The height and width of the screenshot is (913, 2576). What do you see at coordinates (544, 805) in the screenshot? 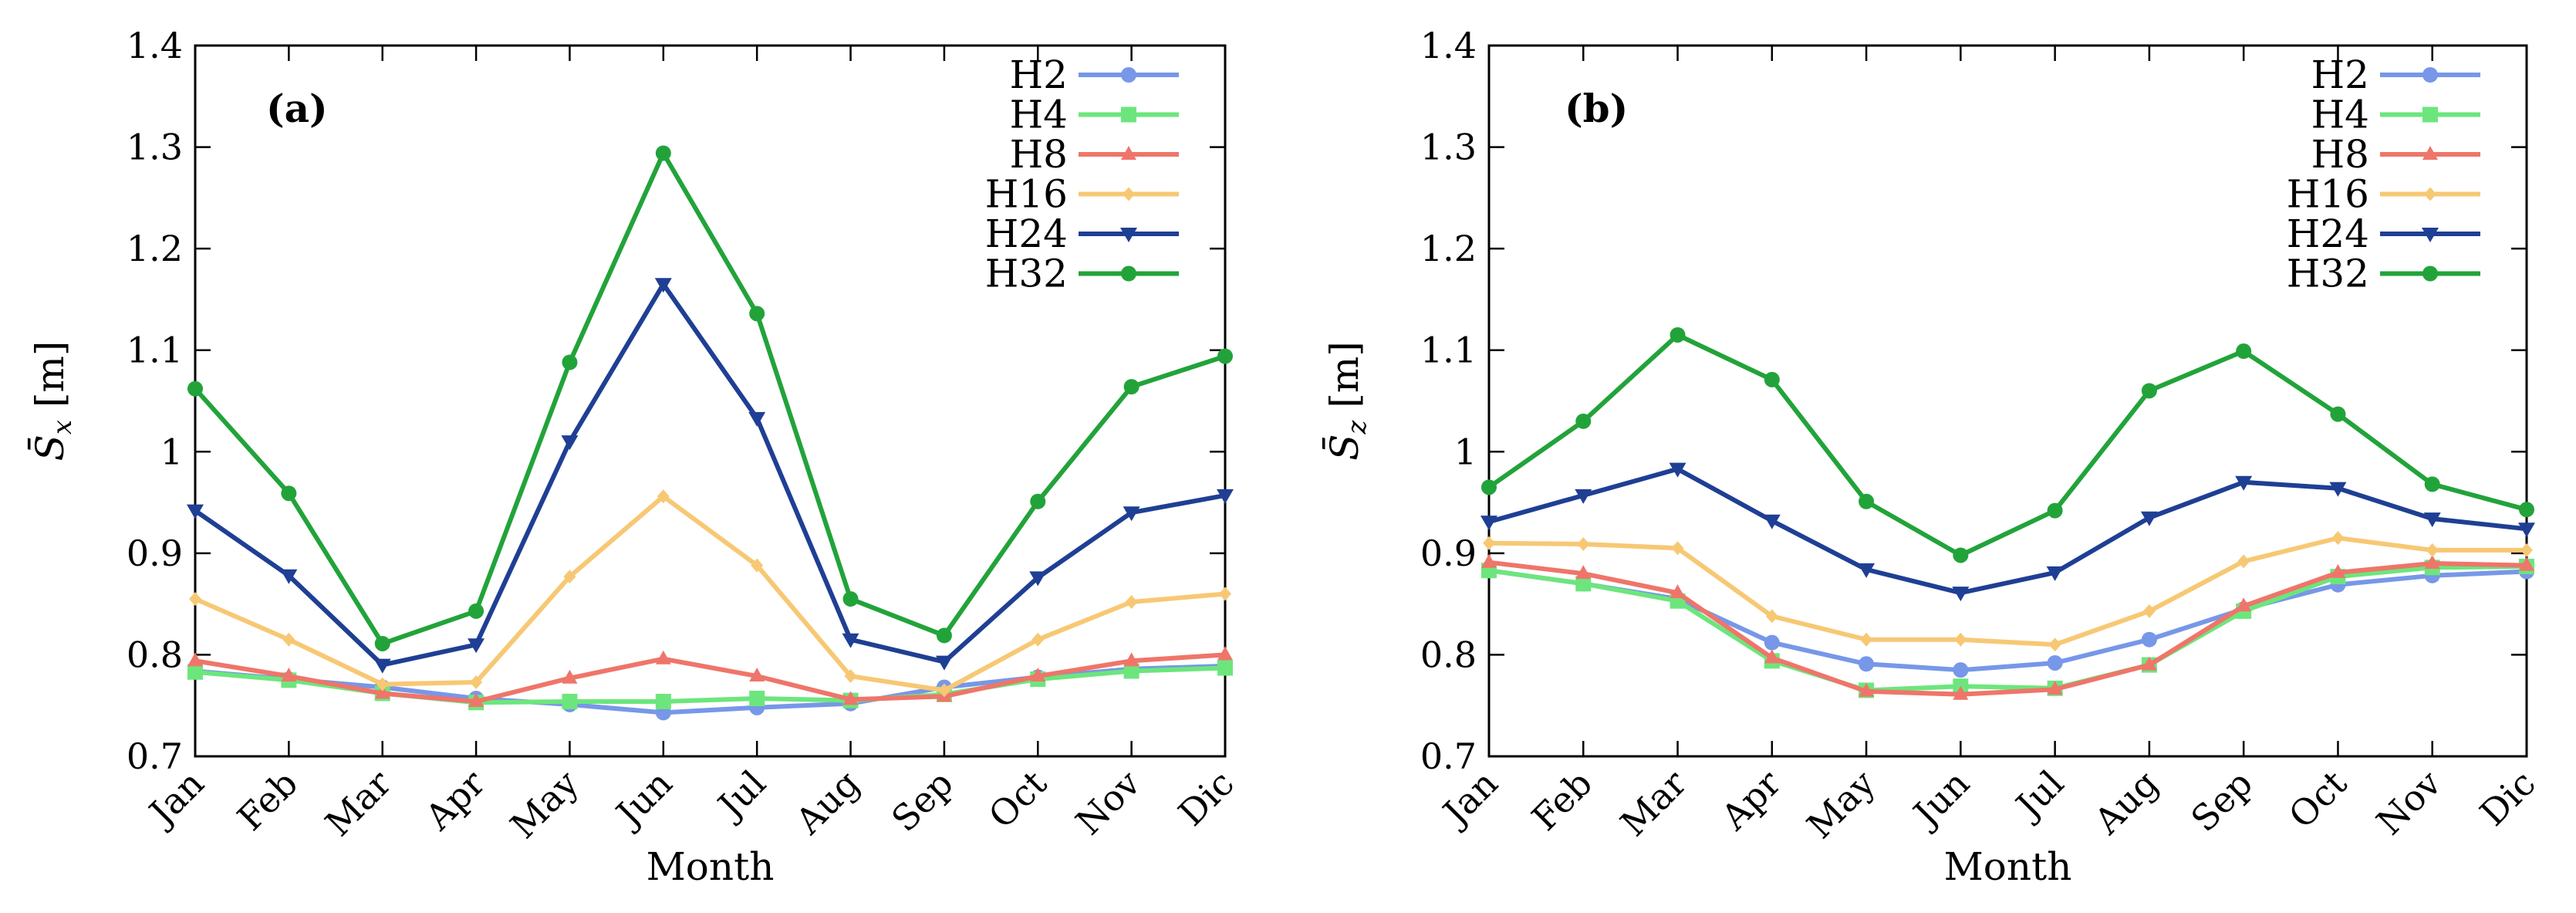
I see `x-tick-label: May` at bounding box center [544, 805].